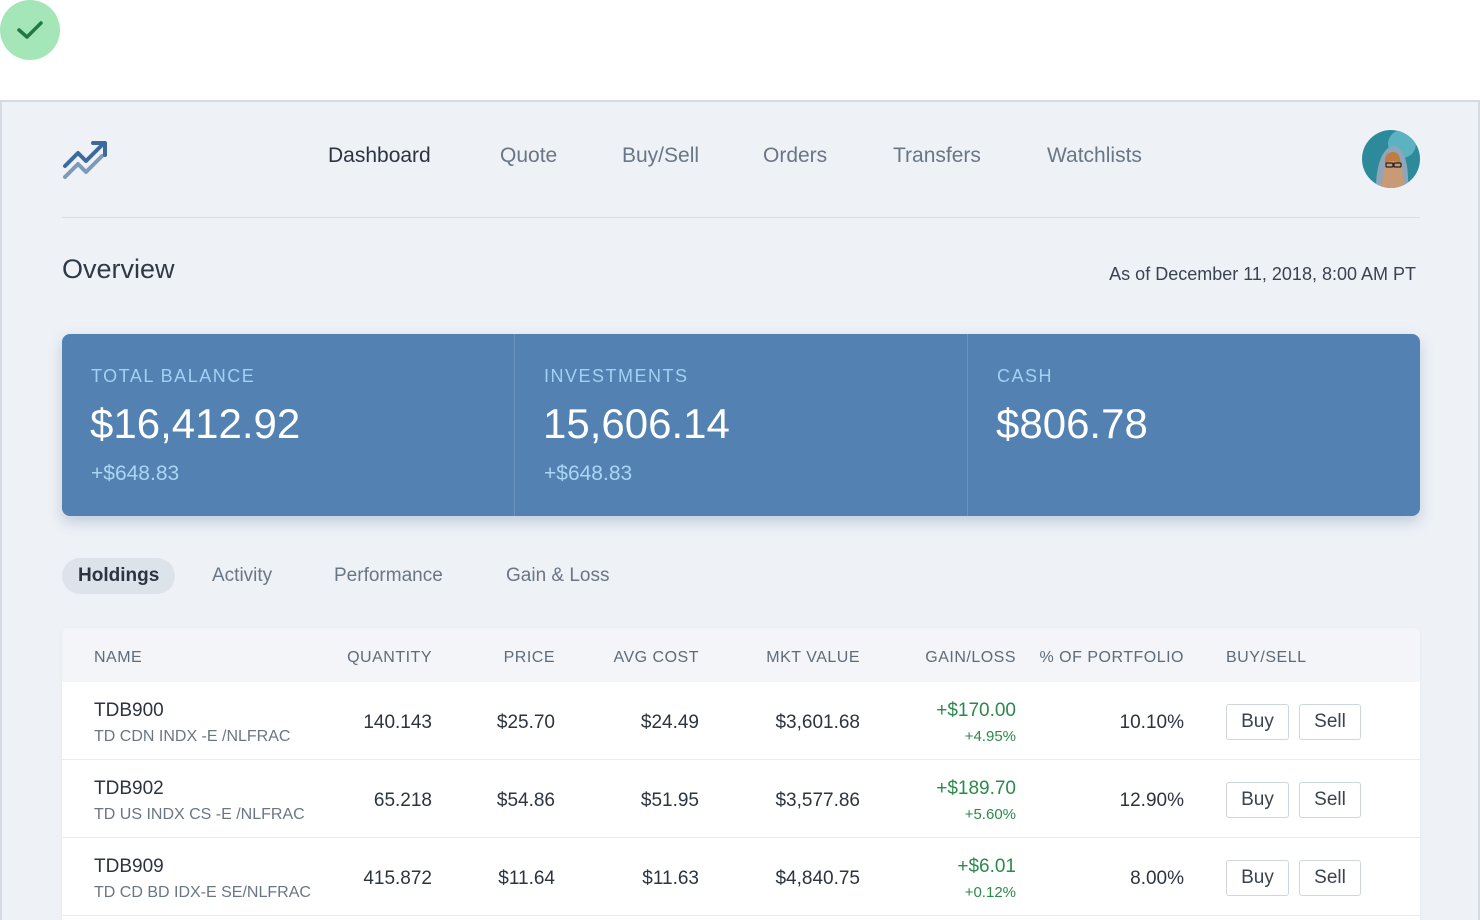 The height and width of the screenshot is (920, 1480). What do you see at coordinates (529, 657) in the screenshot?
I see `column-header-price: PRICE` at bounding box center [529, 657].